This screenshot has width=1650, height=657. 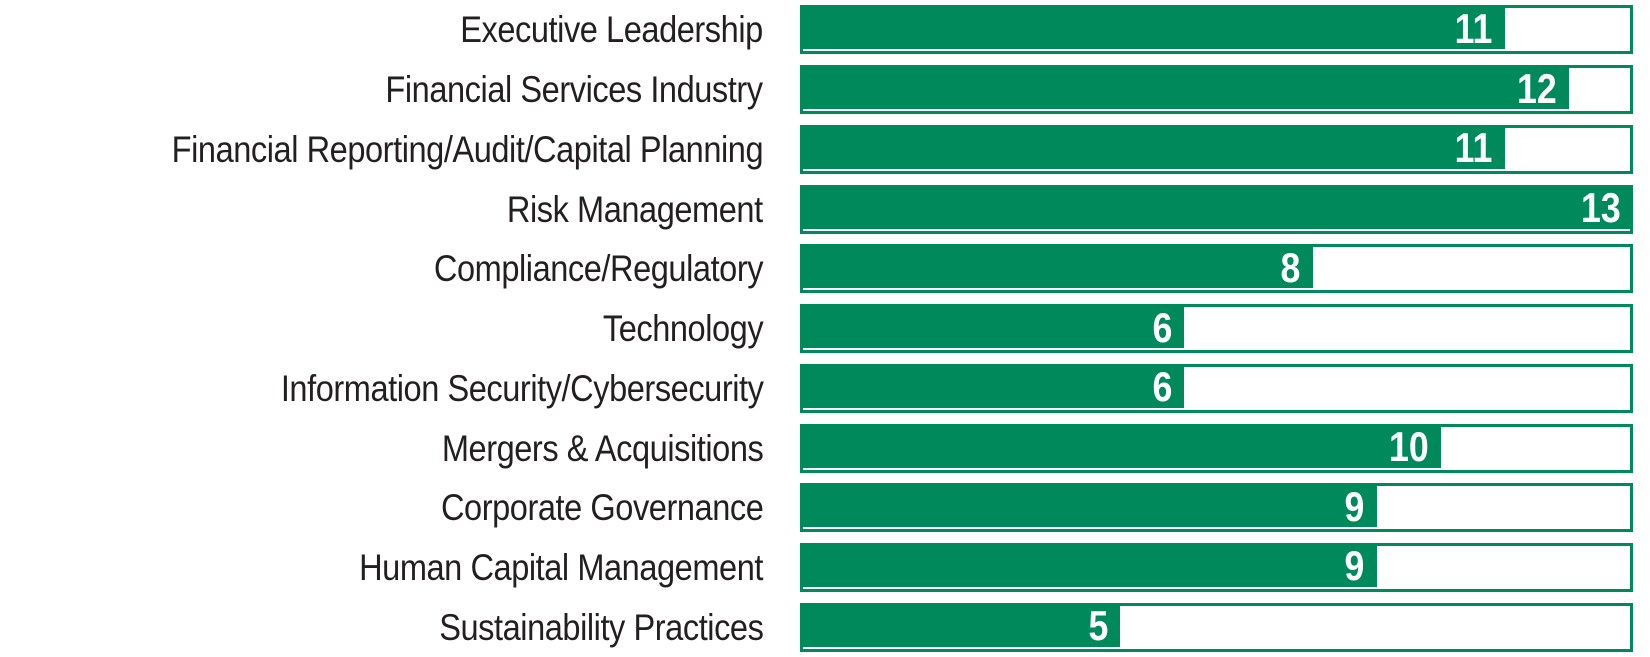 What do you see at coordinates (1537, 88) in the screenshot?
I see `value-label: 12` at bounding box center [1537, 88].